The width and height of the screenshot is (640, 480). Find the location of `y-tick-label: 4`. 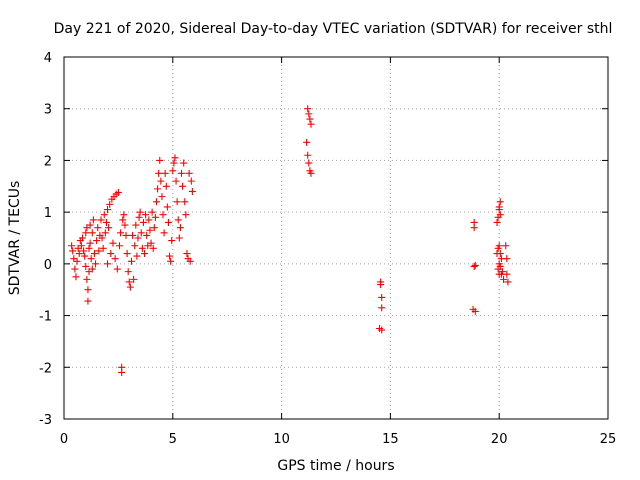

y-tick-label: 4 is located at coordinates (48, 58).